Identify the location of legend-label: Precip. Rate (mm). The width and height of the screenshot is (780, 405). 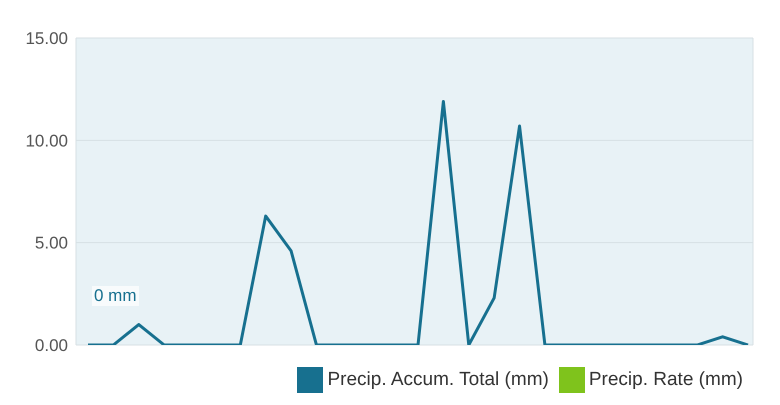
(665, 379).